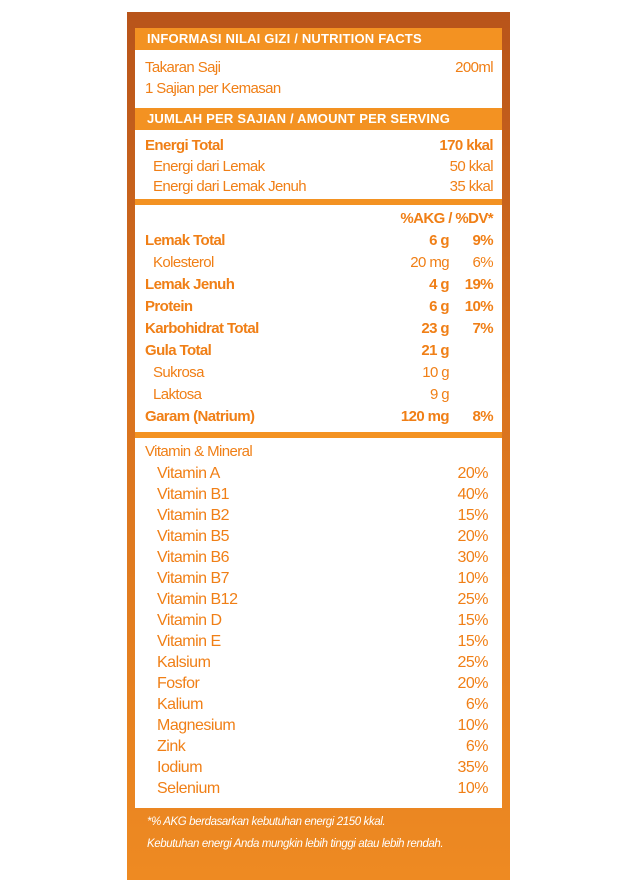  Describe the element at coordinates (479, 284) in the screenshot. I see `nutrient-percent: 19%` at that location.